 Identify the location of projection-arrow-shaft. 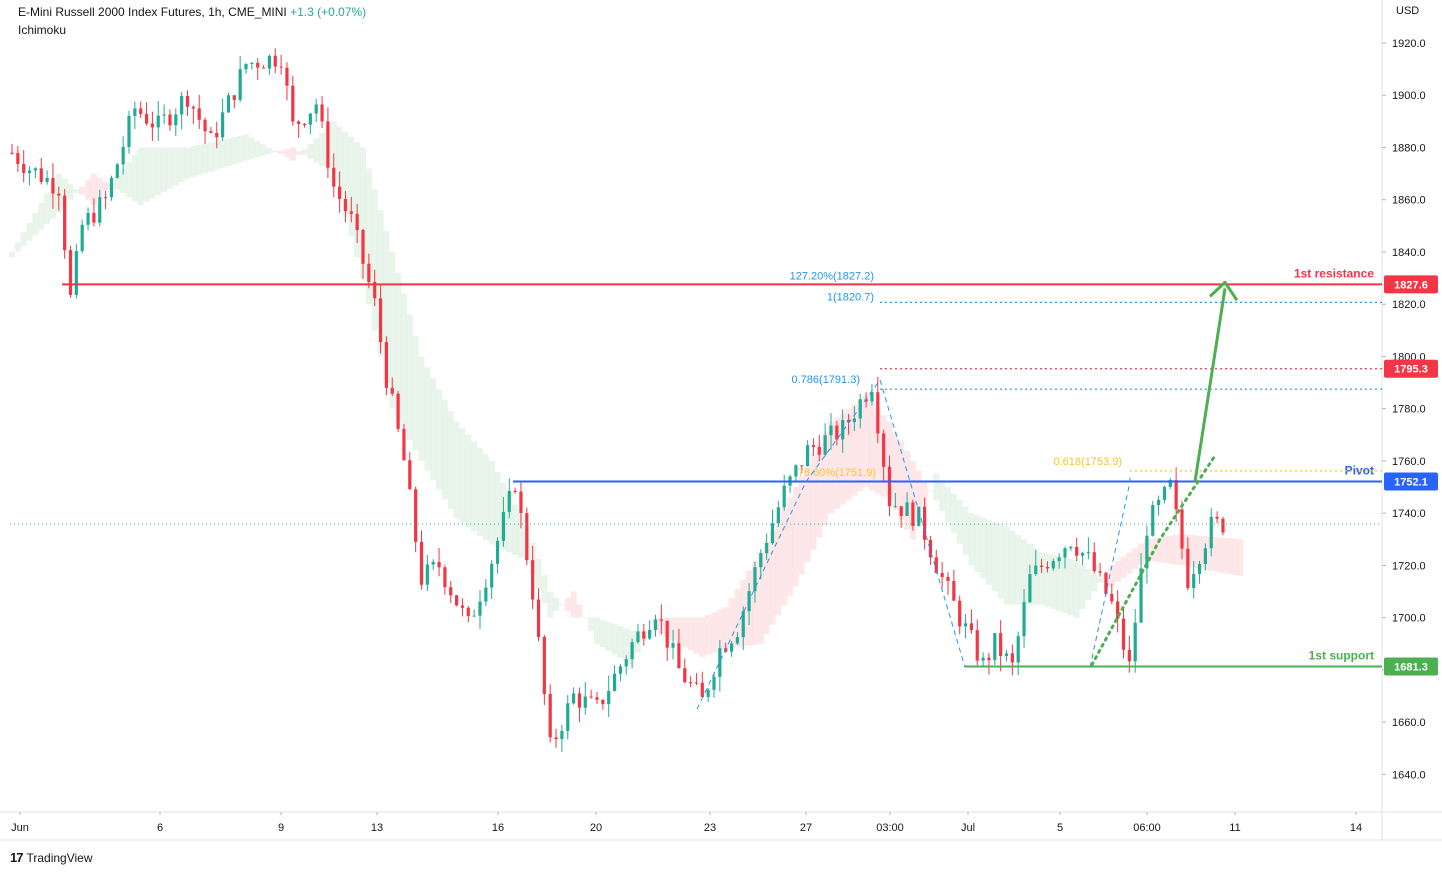
(1210, 385).